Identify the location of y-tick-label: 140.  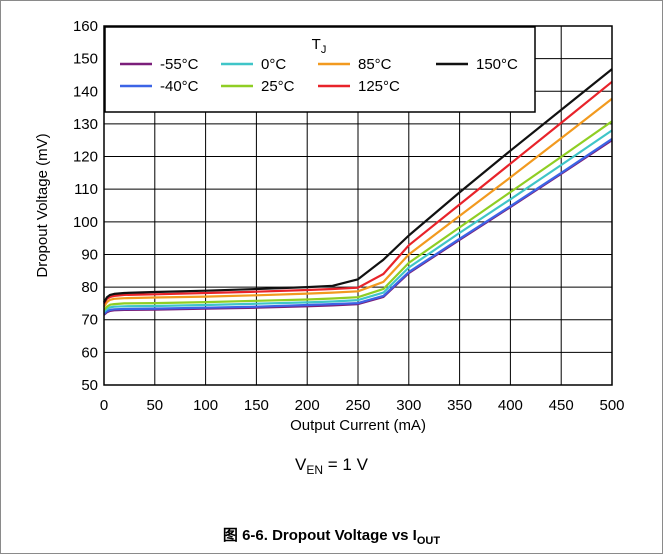
(85, 91).